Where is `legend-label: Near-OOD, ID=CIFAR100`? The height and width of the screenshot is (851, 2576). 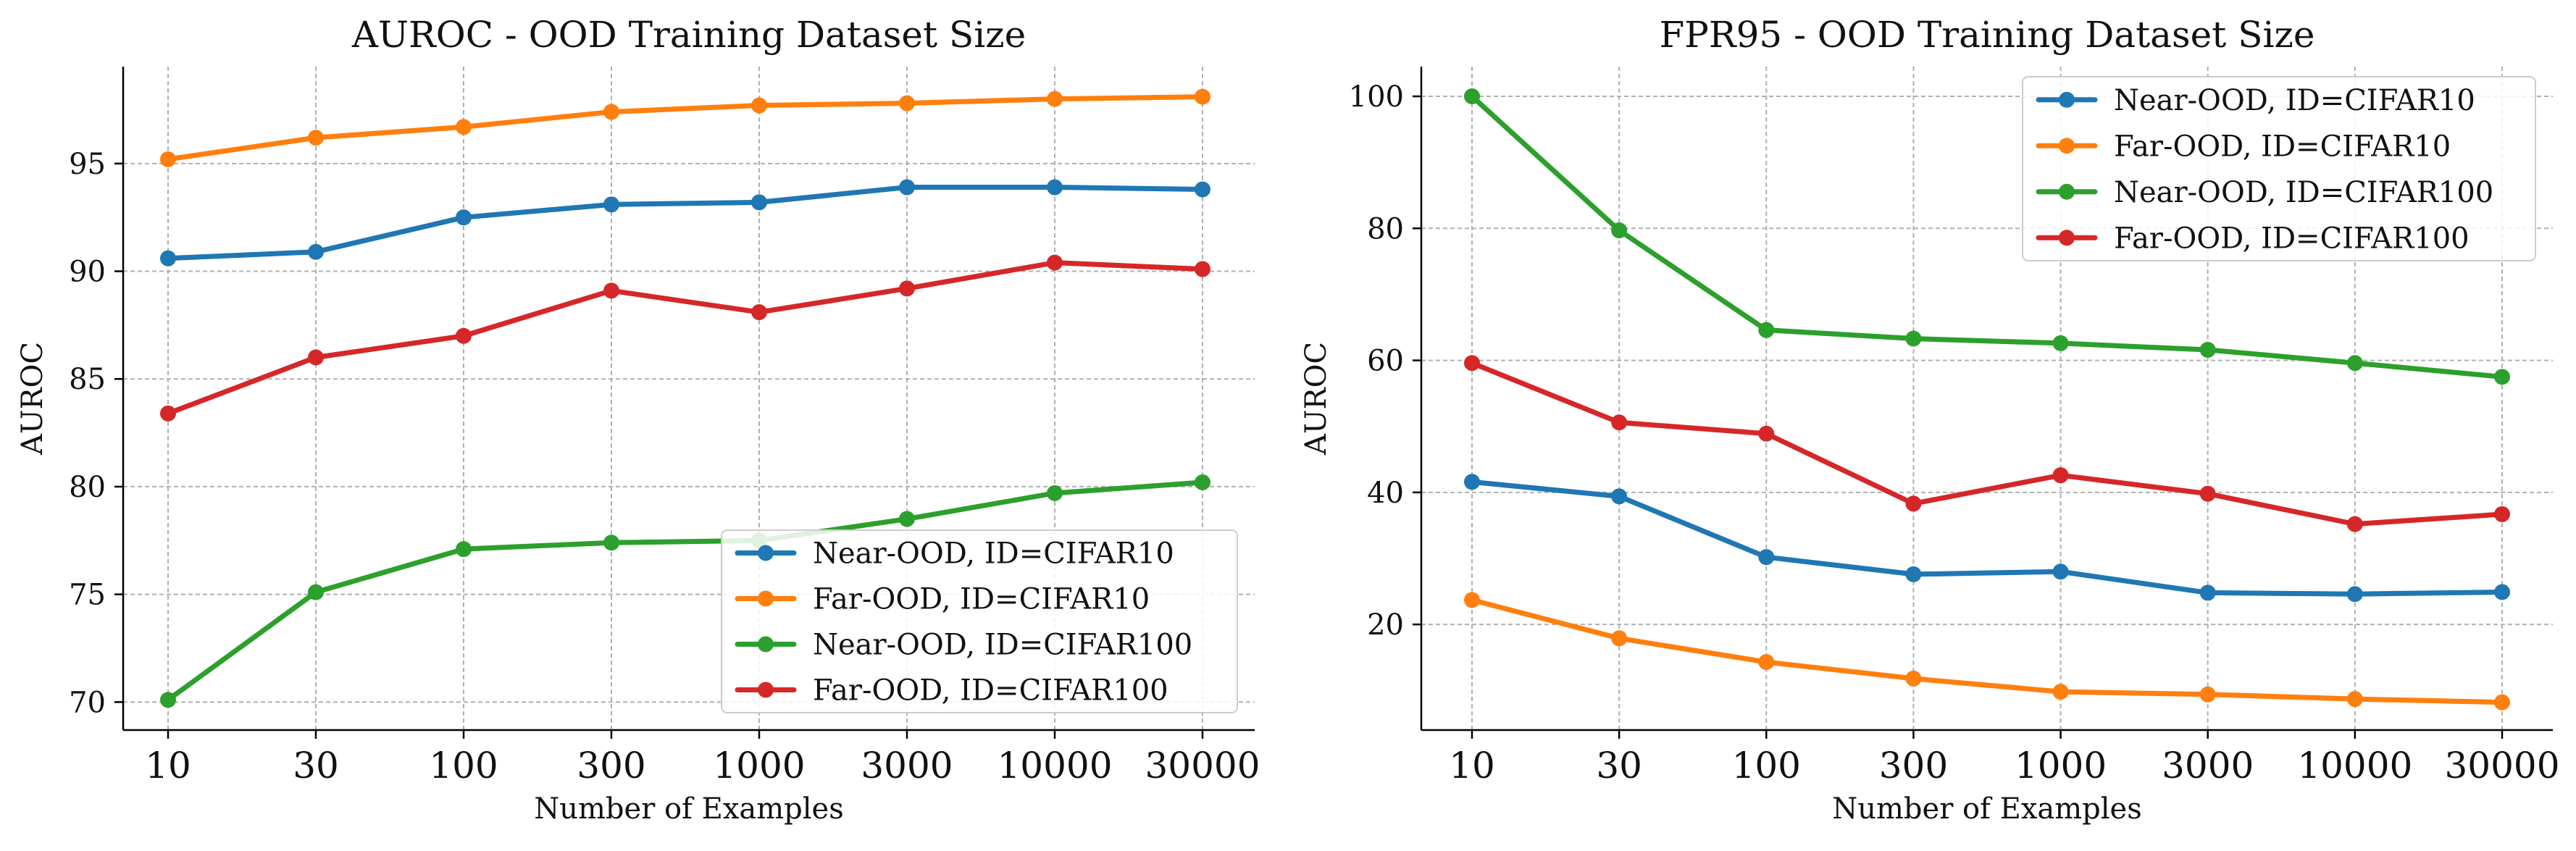
legend-label: Near-OOD, ID=CIFAR100 is located at coordinates (1002, 645).